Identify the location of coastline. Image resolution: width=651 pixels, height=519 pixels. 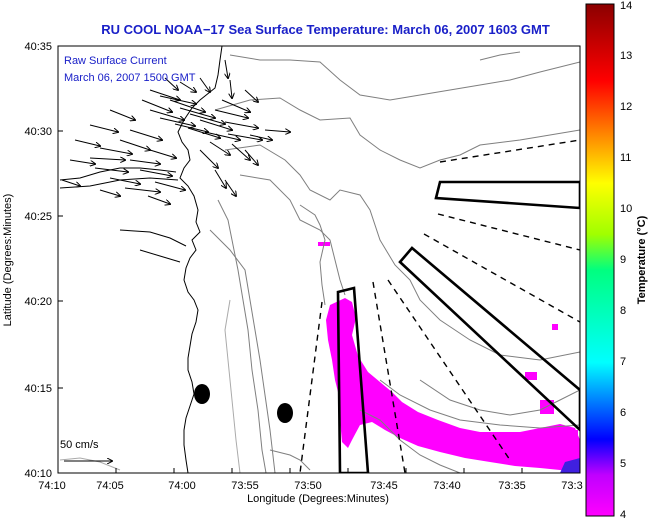
(200, 259).